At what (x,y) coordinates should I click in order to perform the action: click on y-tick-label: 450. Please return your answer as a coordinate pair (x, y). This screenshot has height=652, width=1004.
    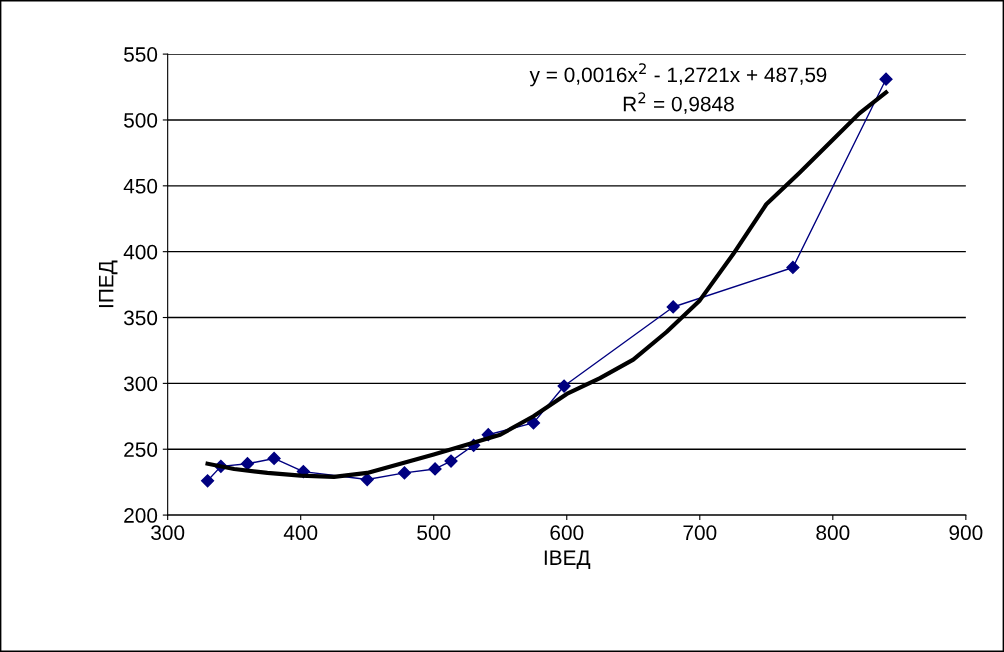
    Looking at the image, I should click on (140, 186).